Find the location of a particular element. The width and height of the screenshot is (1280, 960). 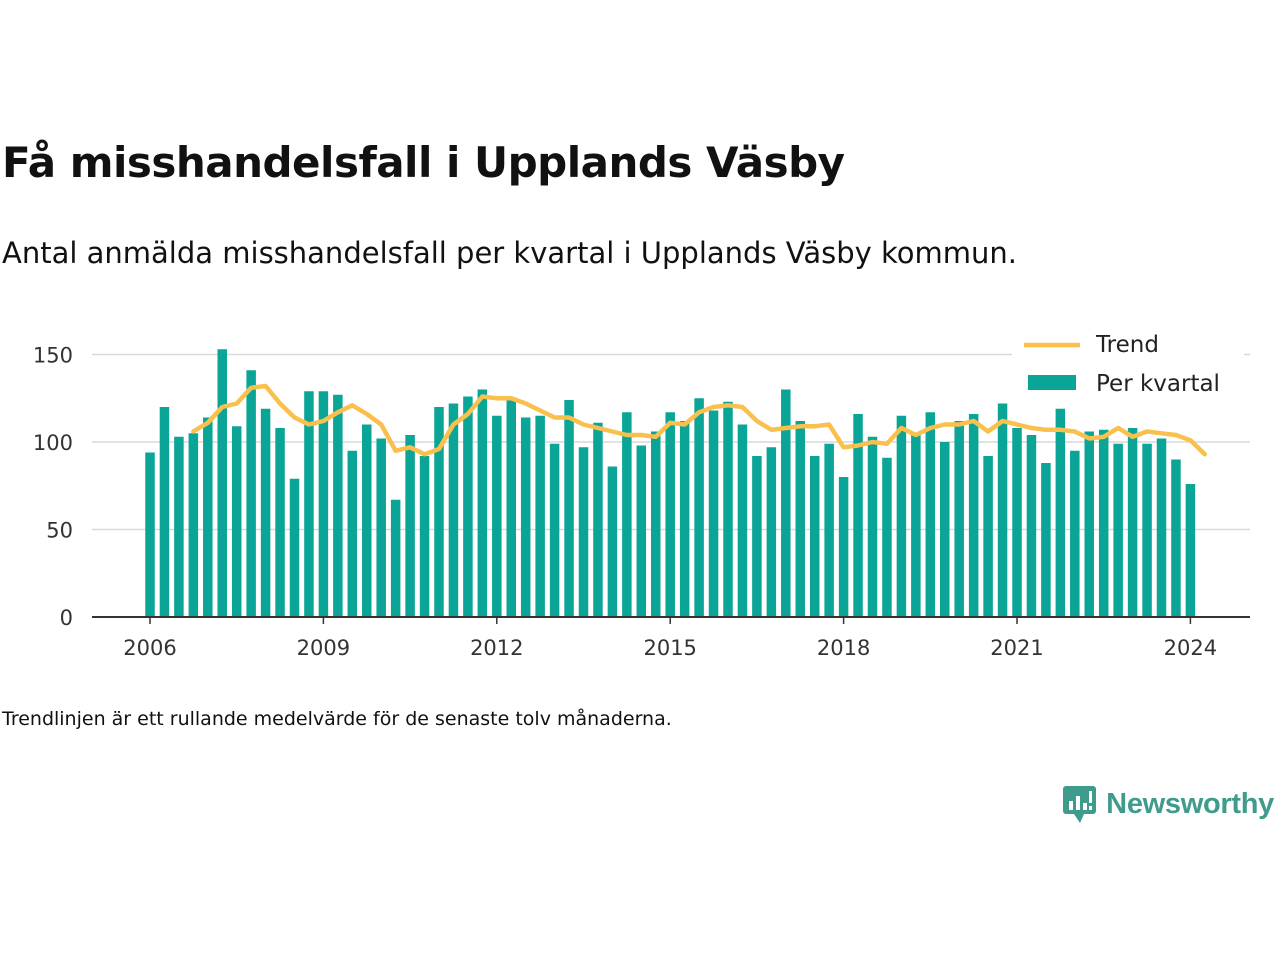

x-tick-label: 2009 is located at coordinates (323, 648).